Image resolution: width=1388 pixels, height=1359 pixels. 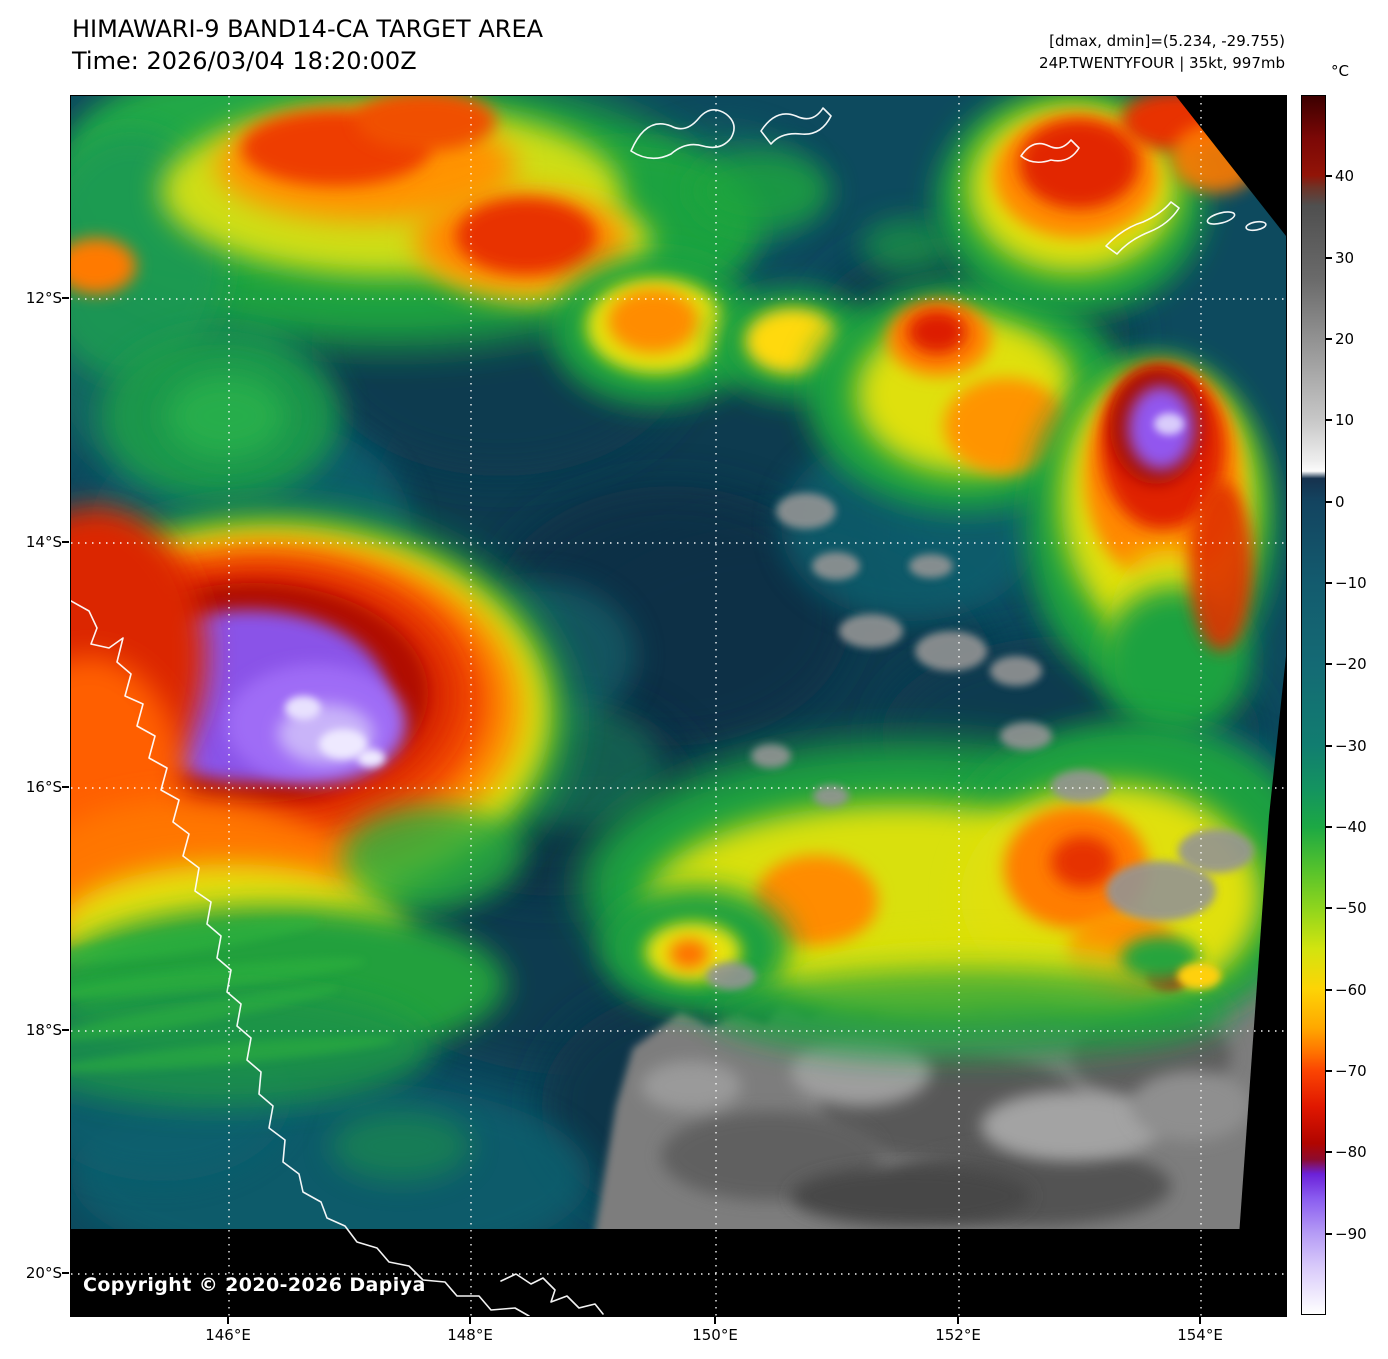 What do you see at coordinates (1351, 1071) in the screenshot?
I see `colorbar-label-m70: −70` at bounding box center [1351, 1071].